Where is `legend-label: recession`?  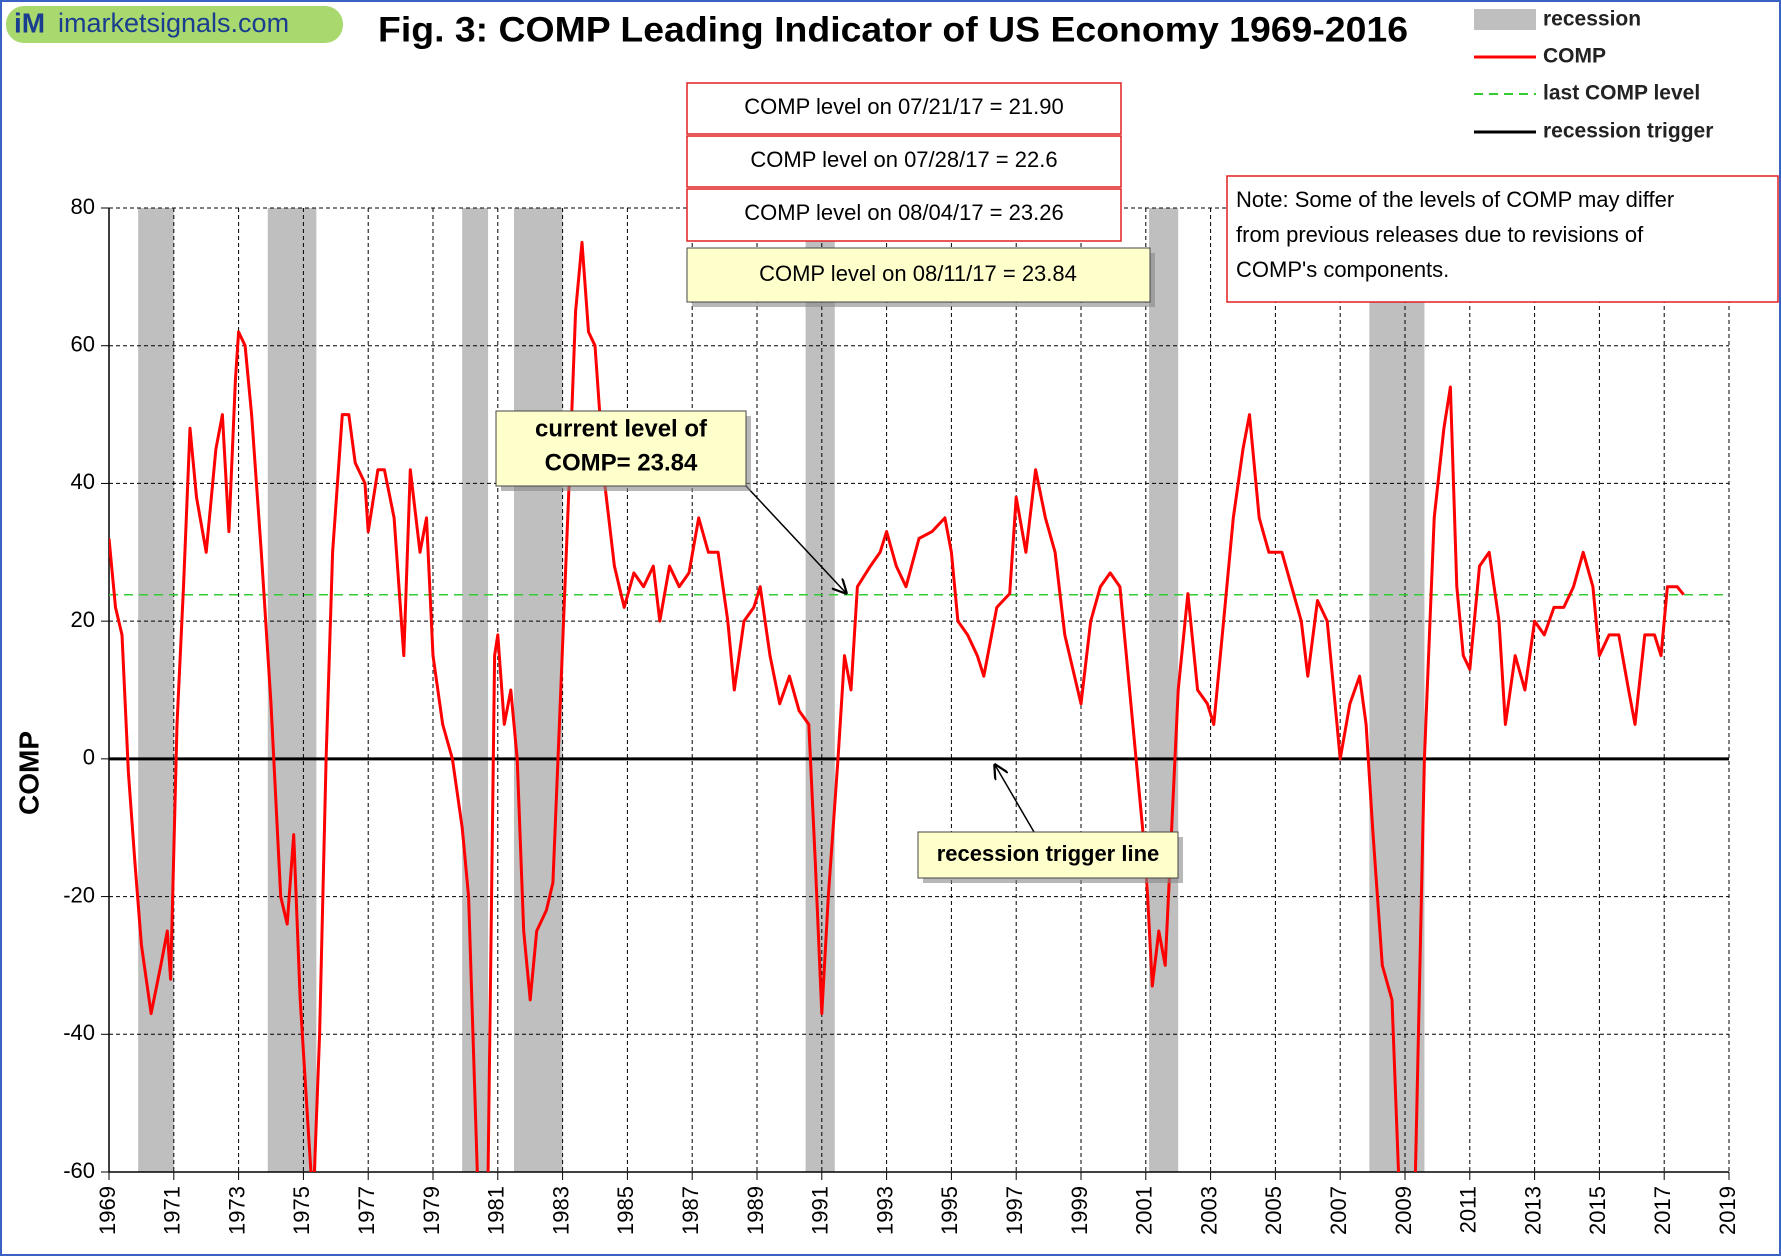 legend-label: recession is located at coordinates (1592, 19).